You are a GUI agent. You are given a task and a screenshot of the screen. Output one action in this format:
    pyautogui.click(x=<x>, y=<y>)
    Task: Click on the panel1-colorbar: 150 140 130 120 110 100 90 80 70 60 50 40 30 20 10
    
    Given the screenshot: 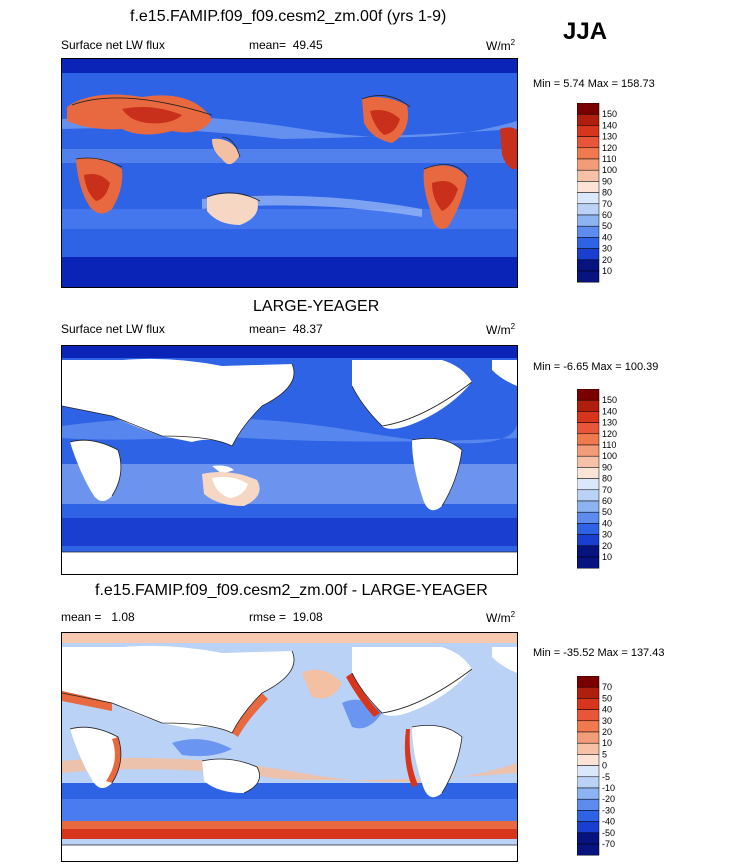 What is the action you would take?
    pyautogui.click(x=606, y=195)
    